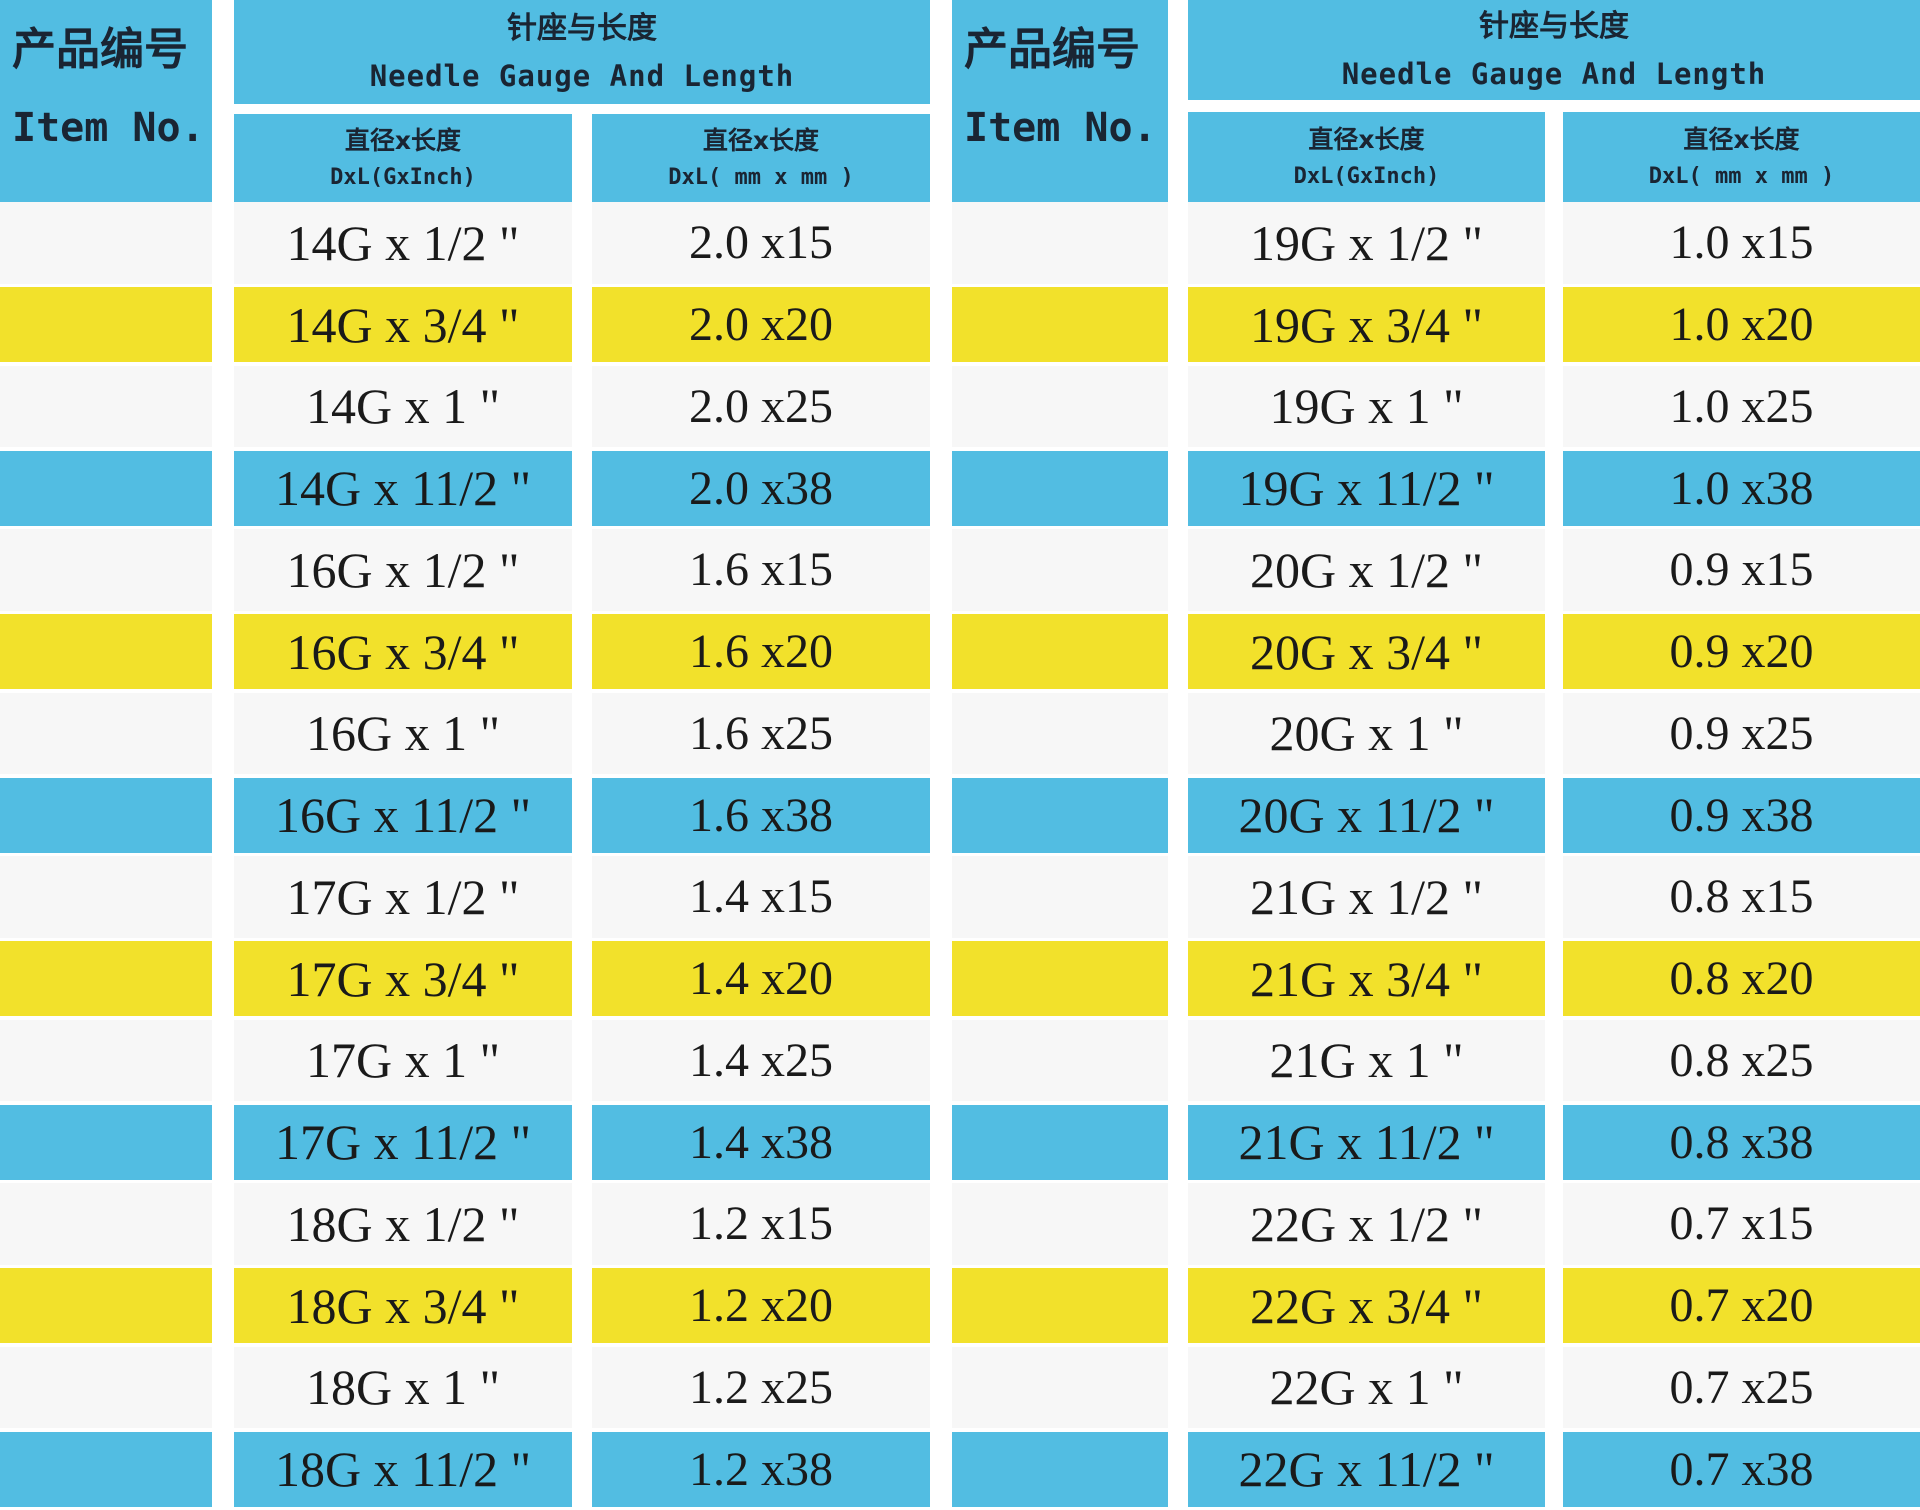  Describe the element at coordinates (1060, 128) in the screenshot. I see `item-no-en-label: Item No.` at that location.